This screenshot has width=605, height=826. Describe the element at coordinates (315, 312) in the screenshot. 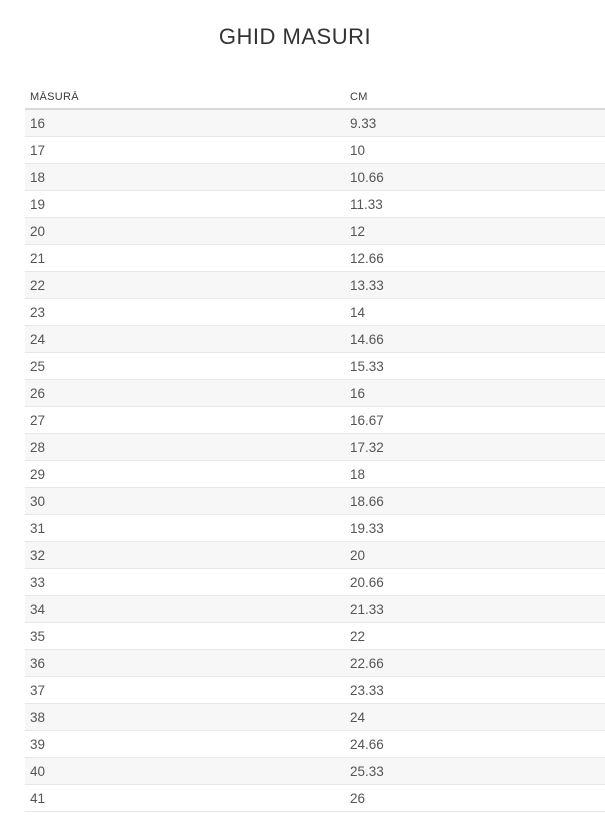

I see `table-row: 23 14` at that location.